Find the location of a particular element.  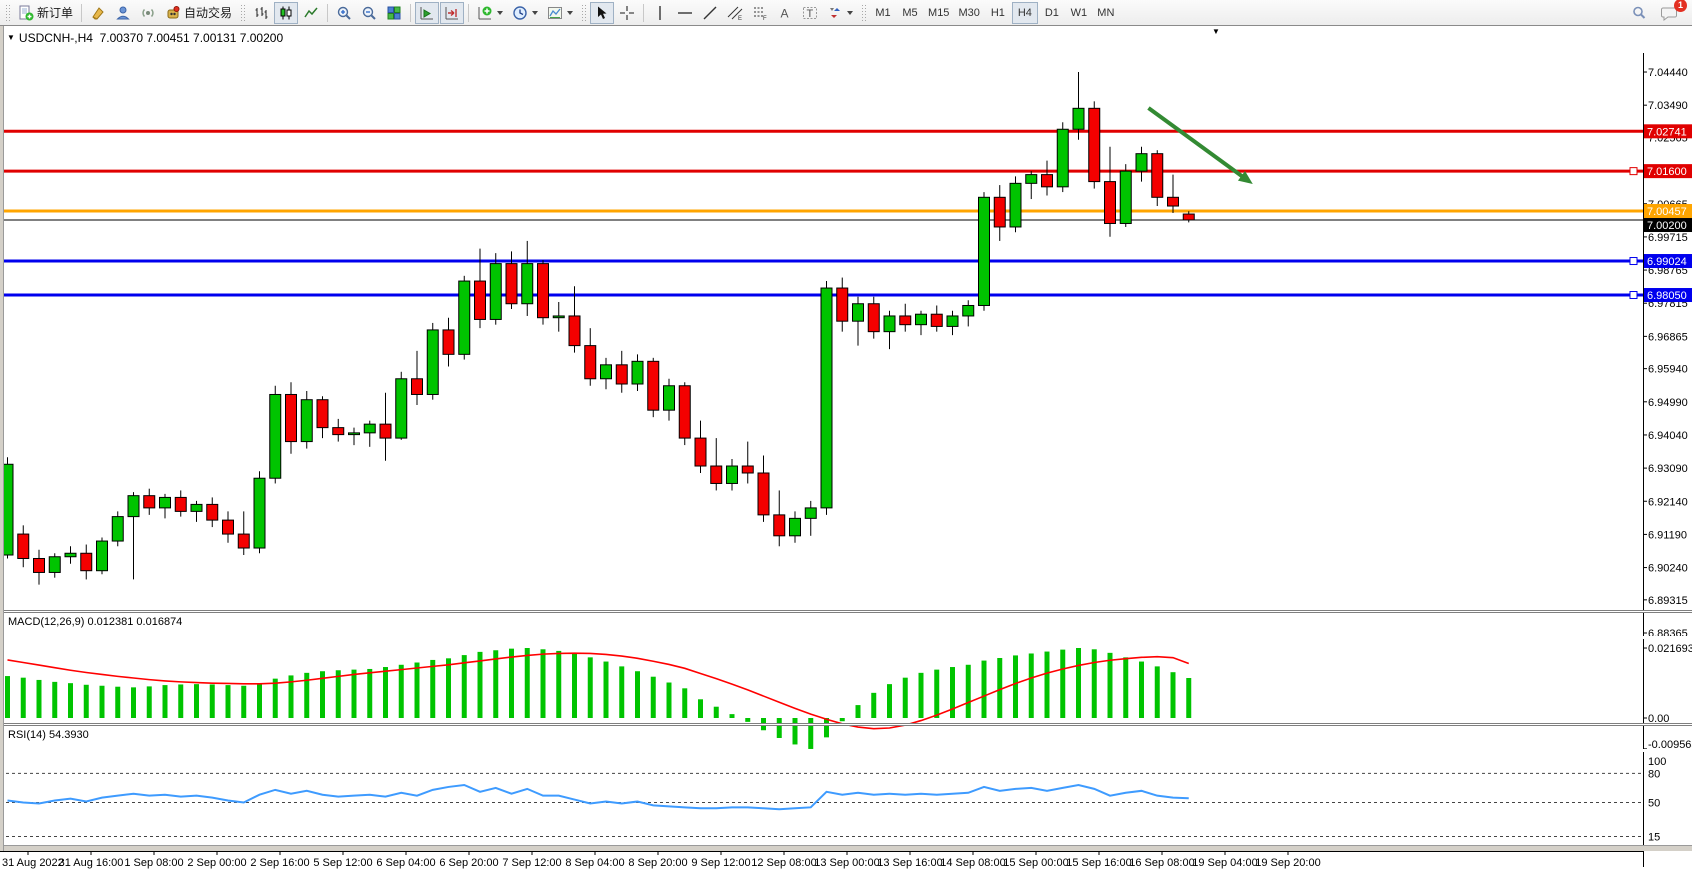

tab-timeframe-m15: M15 is located at coordinates (938, 13).